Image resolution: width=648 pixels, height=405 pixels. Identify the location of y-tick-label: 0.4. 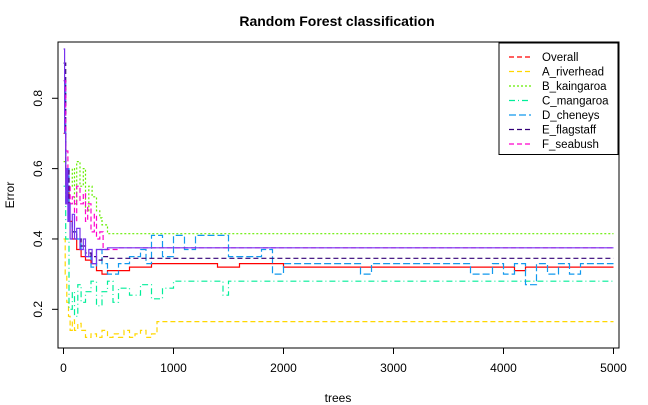
(38, 238).